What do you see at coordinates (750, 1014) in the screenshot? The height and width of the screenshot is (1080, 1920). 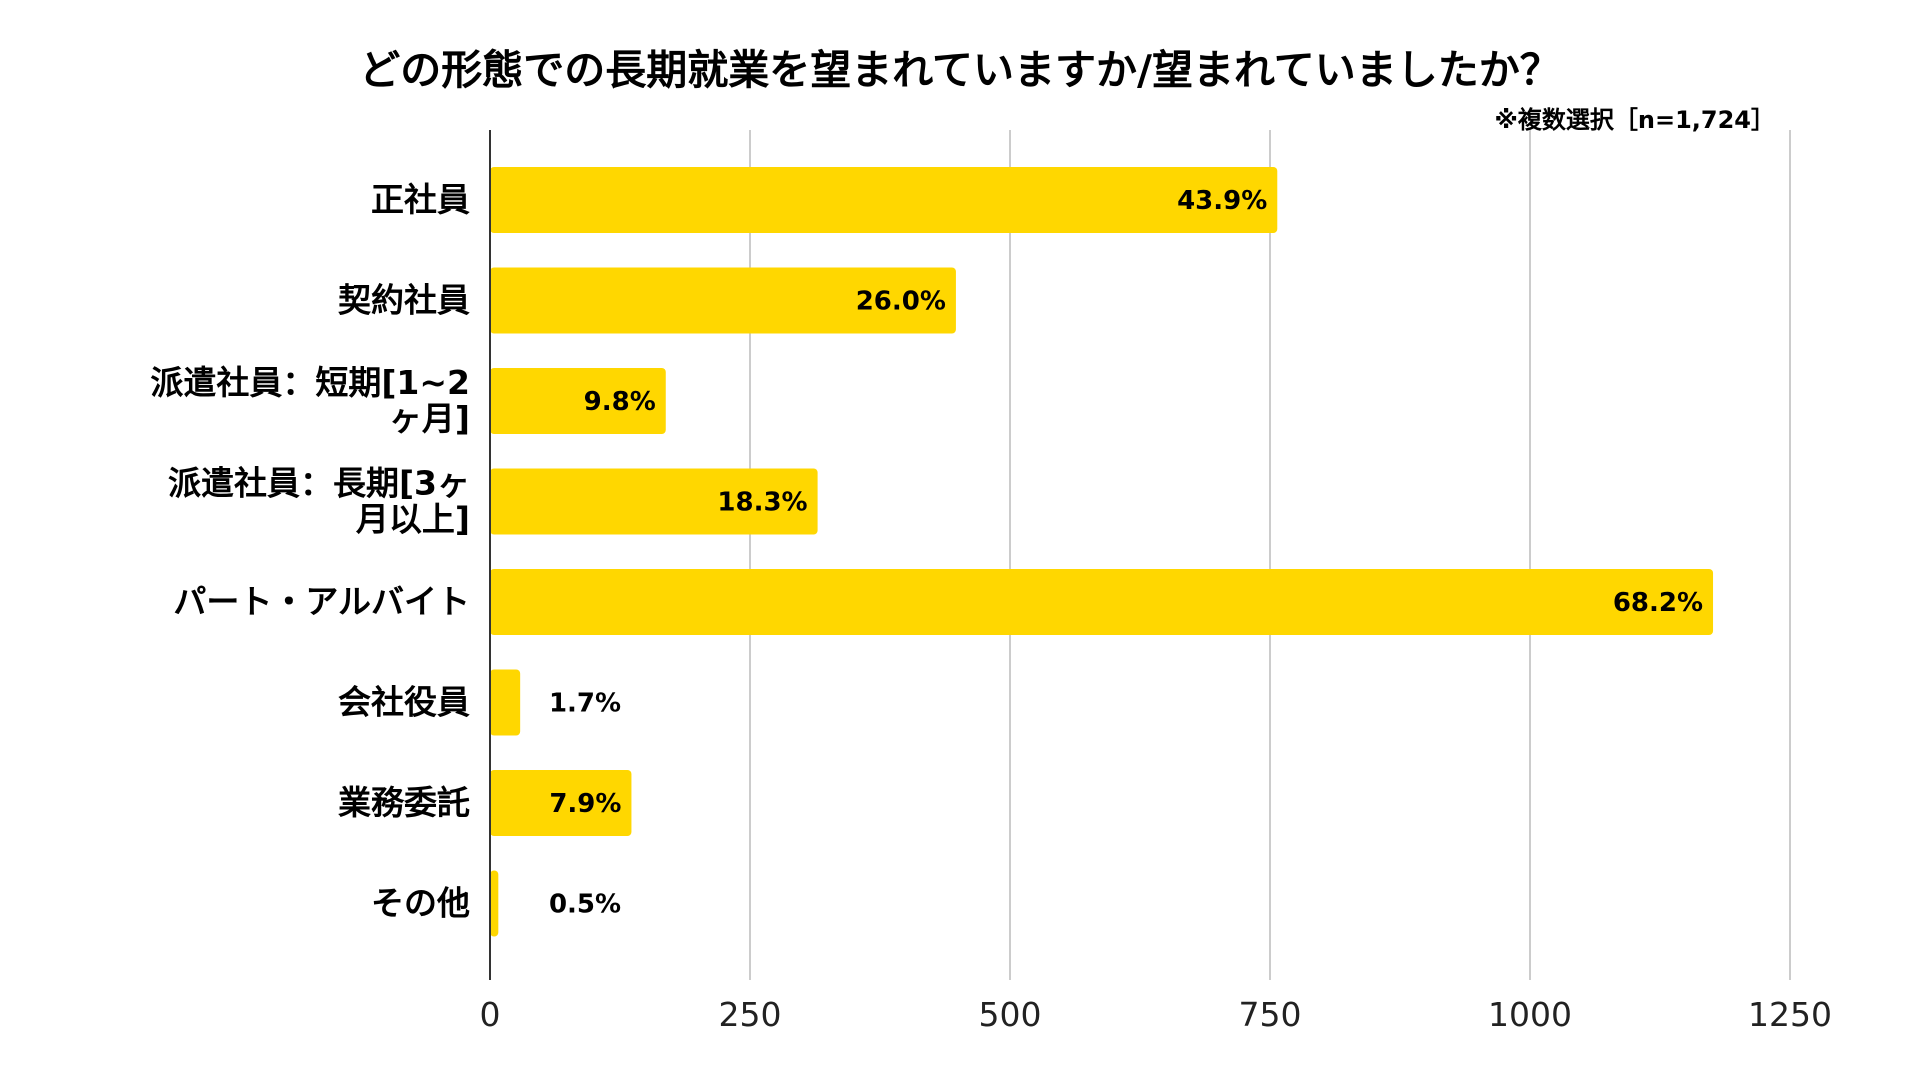 I see `x-tick-label: 250` at bounding box center [750, 1014].